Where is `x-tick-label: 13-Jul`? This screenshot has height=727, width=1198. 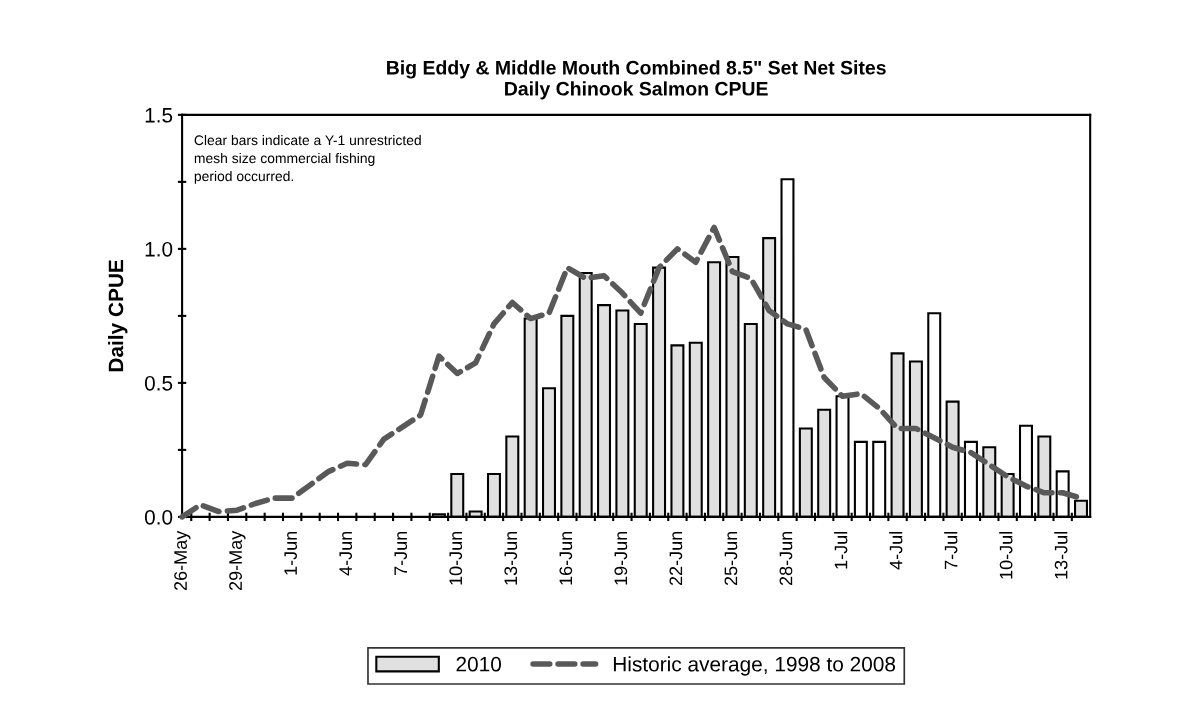 x-tick-label: 13-Jul is located at coordinates (1061, 555).